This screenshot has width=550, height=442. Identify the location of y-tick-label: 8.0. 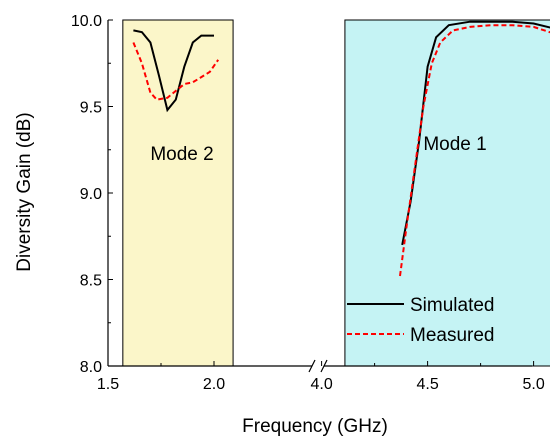
(91, 367).